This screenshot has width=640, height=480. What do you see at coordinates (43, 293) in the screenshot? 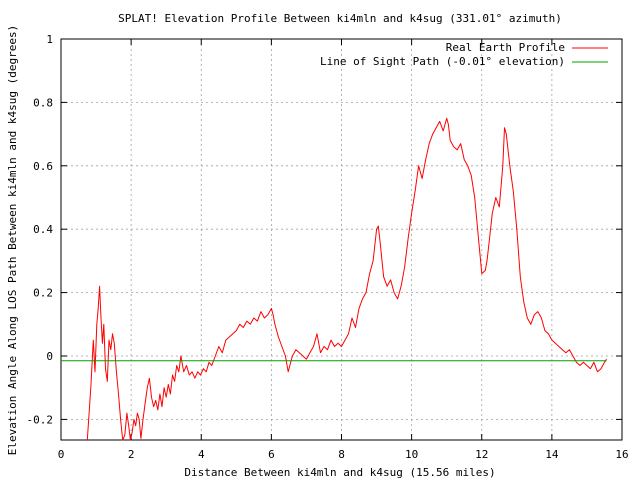
I see `y-tick-label: 0.2` at bounding box center [43, 293].